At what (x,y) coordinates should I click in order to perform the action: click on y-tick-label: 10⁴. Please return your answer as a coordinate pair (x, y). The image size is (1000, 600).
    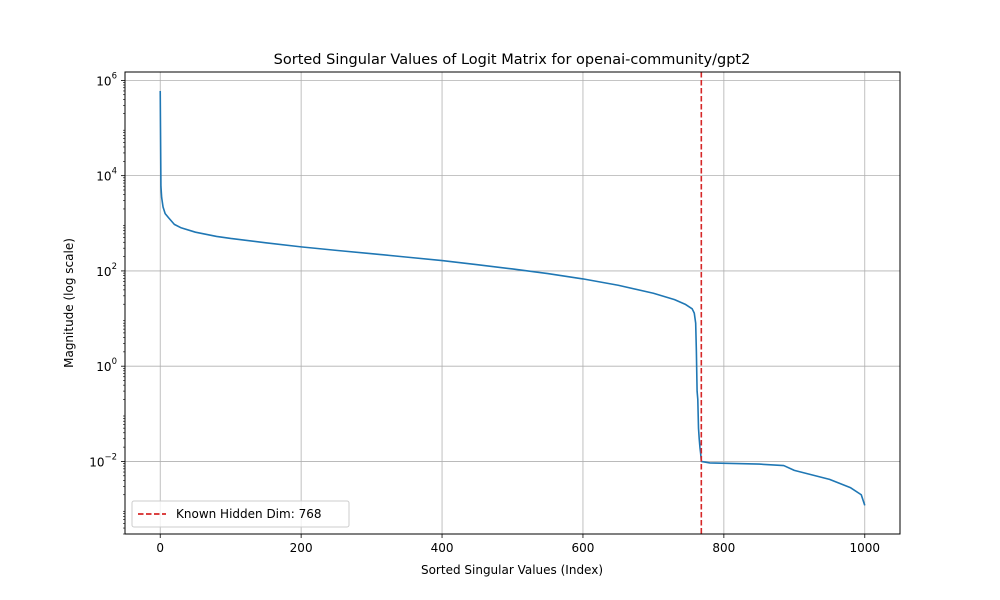
    Looking at the image, I should click on (106, 175).